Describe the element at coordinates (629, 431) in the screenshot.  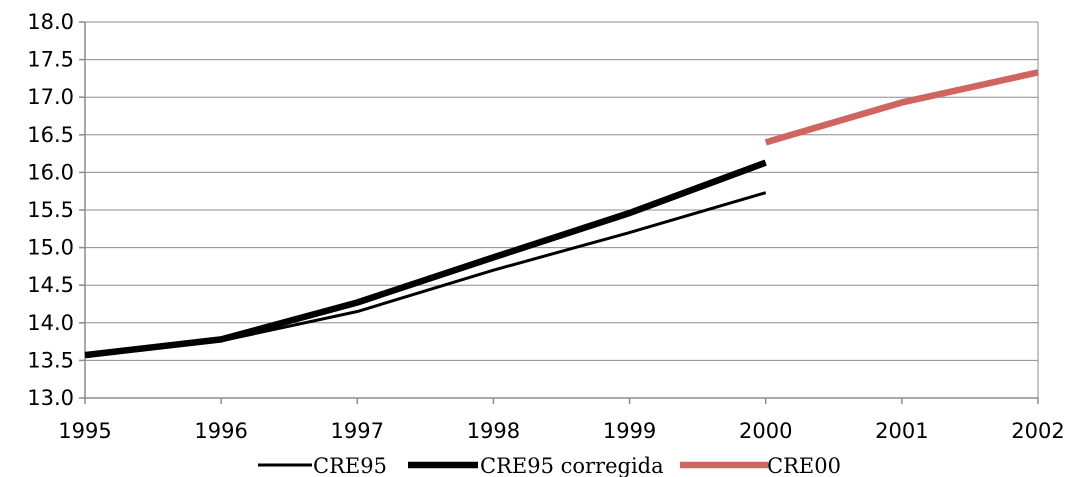
I see `x-tick-label: 1999` at that location.